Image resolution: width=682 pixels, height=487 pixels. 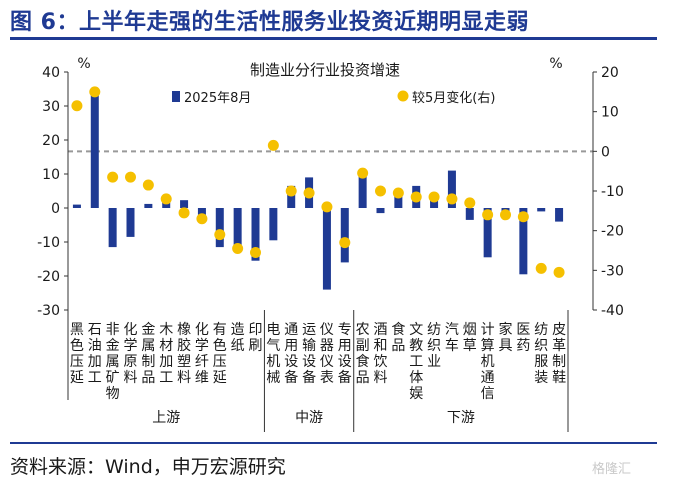 I want to click on category-label-26: 纺织服装, so click(x=541, y=354).